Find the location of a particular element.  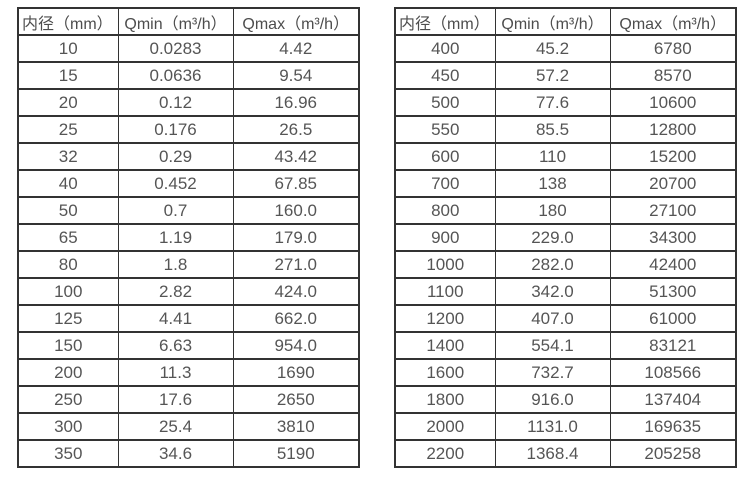

inner-diameter-cell: 1800 is located at coordinates (445, 399).